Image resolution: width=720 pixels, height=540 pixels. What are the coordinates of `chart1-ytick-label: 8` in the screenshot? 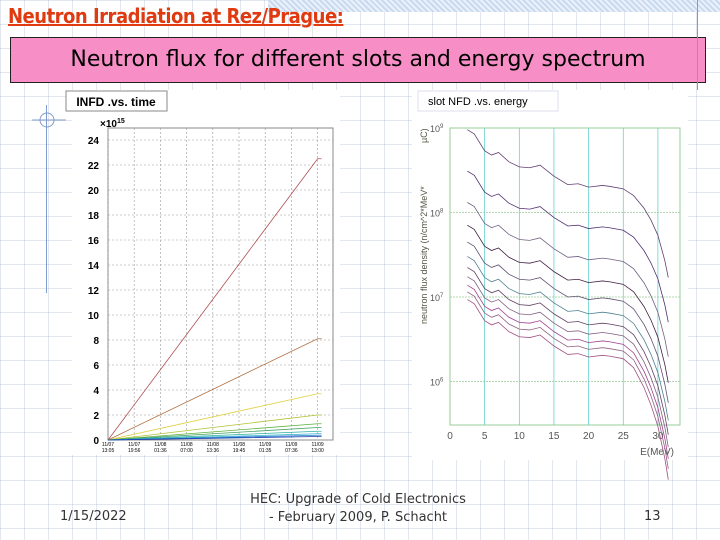 It's located at (96, 341).